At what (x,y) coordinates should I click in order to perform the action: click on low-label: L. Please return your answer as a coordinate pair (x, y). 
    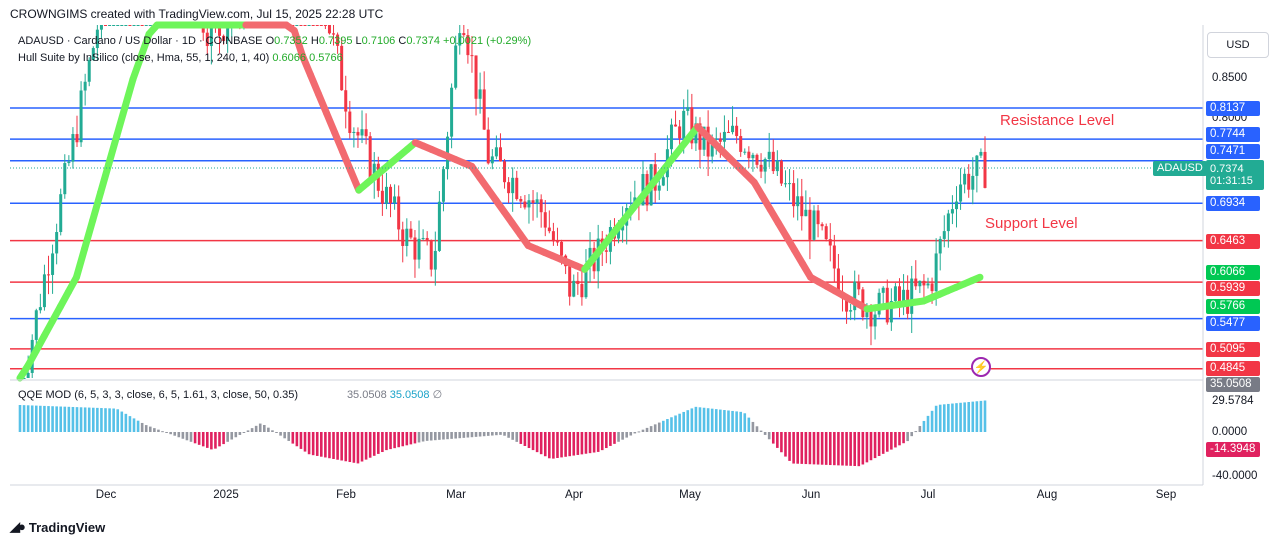
    Looking at the image, I should click on (358, 41).